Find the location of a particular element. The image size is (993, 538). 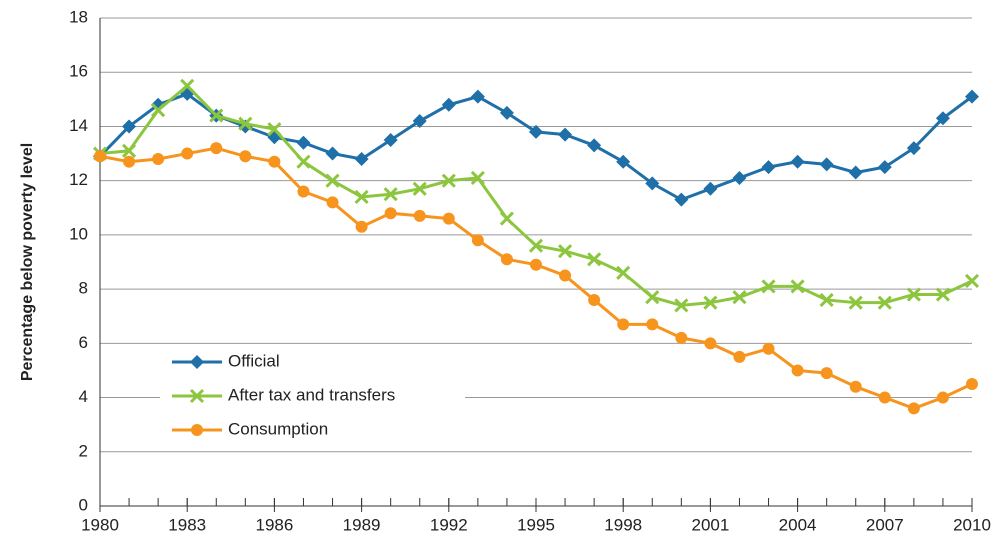

x-tick-label: 1986 is located at coordinates (274, 524).